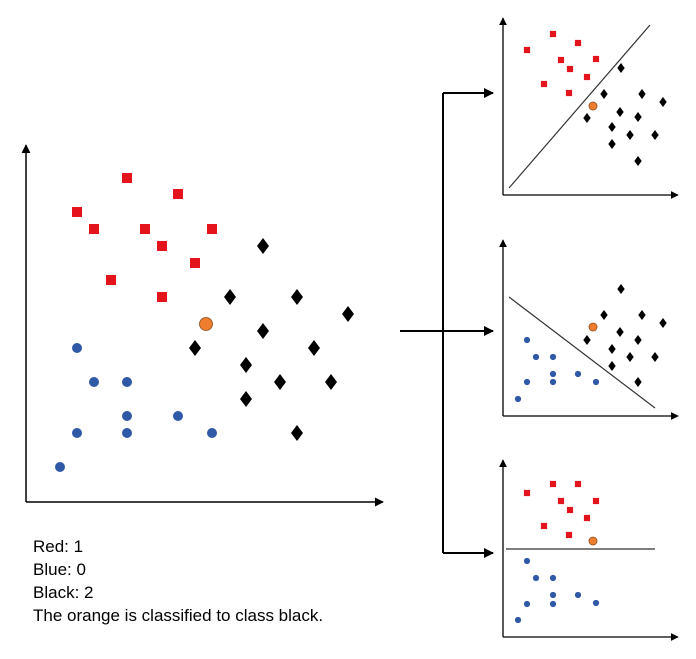  What do you see at coordinates (557, 552) in the screenshot?
I see `sub-plot-3-points` at bounding box center [557, 552].